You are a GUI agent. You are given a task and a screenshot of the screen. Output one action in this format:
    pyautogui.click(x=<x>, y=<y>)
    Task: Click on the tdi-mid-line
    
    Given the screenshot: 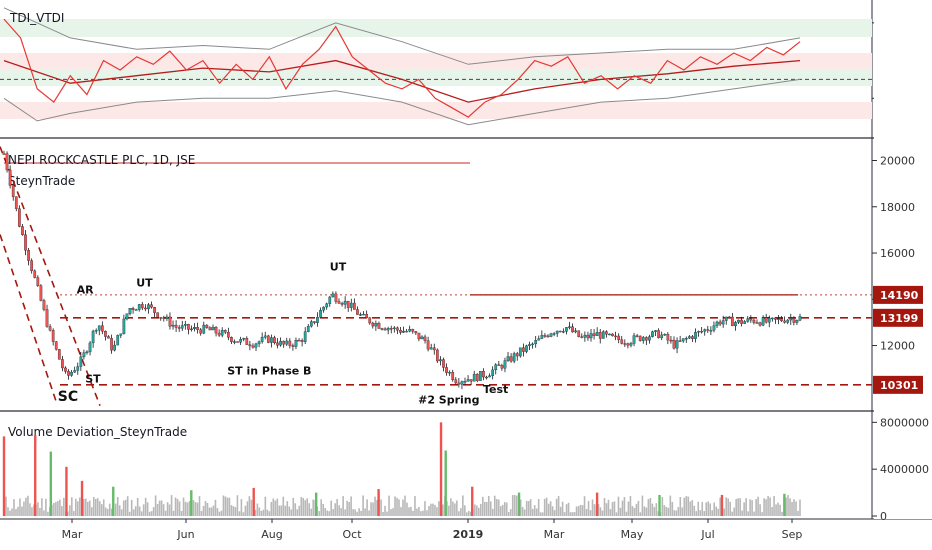 What is the action you would take?
    pyautogui.click(x=402, y=81)
    